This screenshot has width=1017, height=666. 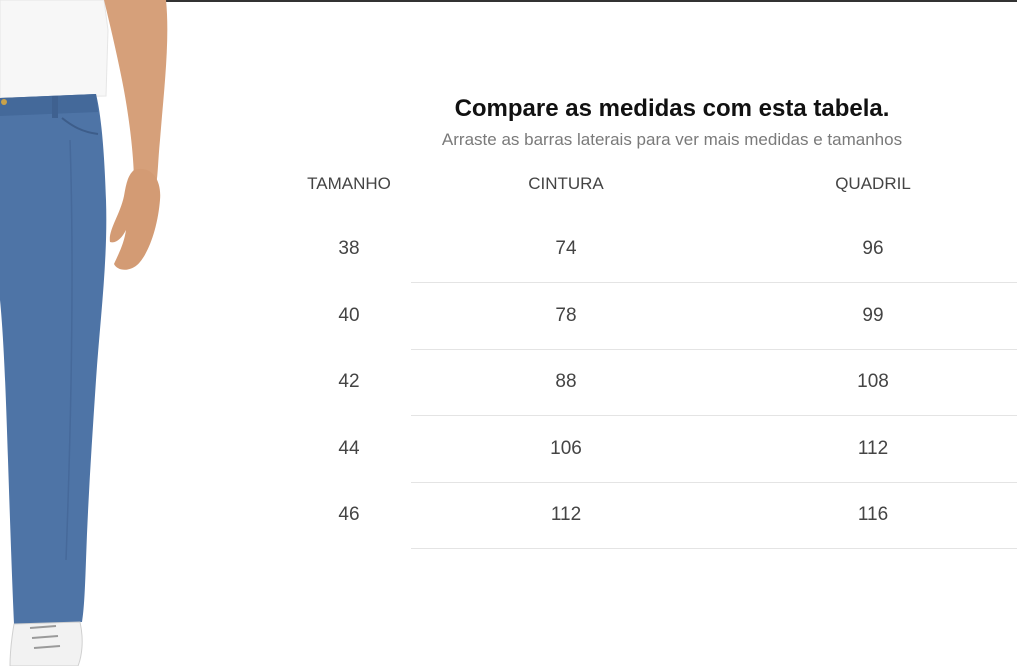 What do you see at coordinates (566, 183) in the screenshot?
I see `column-header-waist: CINTURA` at bounding box center [566, 183].